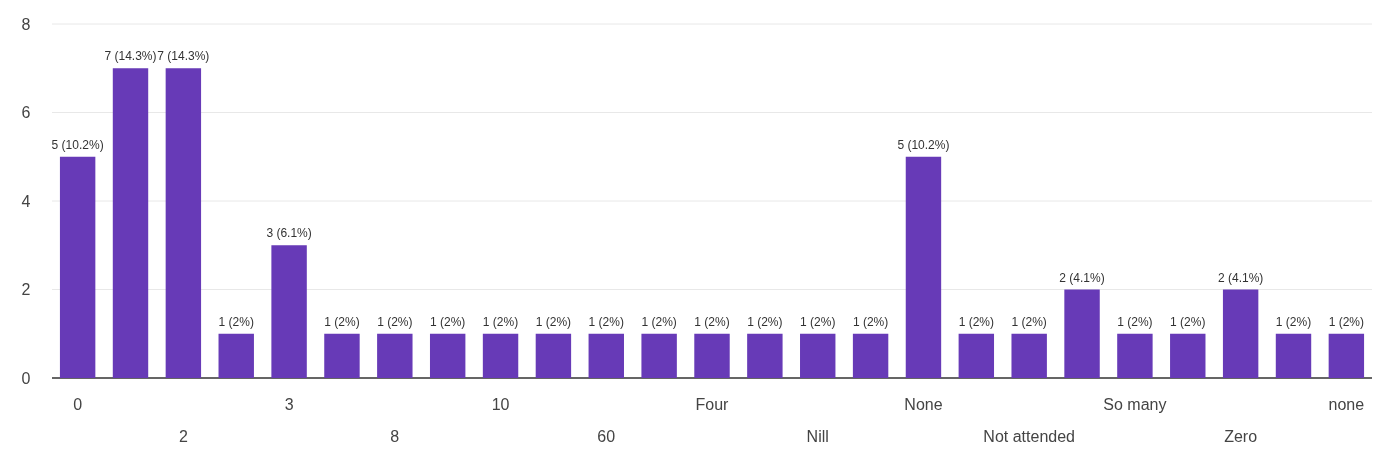 This screenshot has width=1388, height=450. Describe the element at coordinates (26, 113) in the screenshot. I see `y-tick-label: 6` at that location.